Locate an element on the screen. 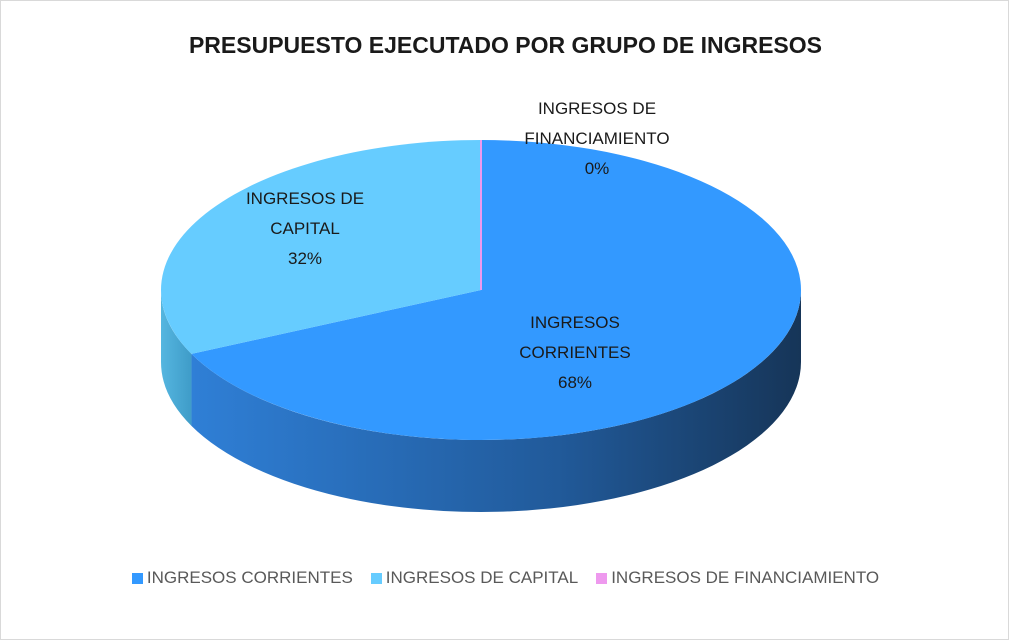 The height and width of the screenshot is (640, 1011). data-label: INGRESOS DE FINANCIAMIENTO 0% is located at coordinates (597, 139).